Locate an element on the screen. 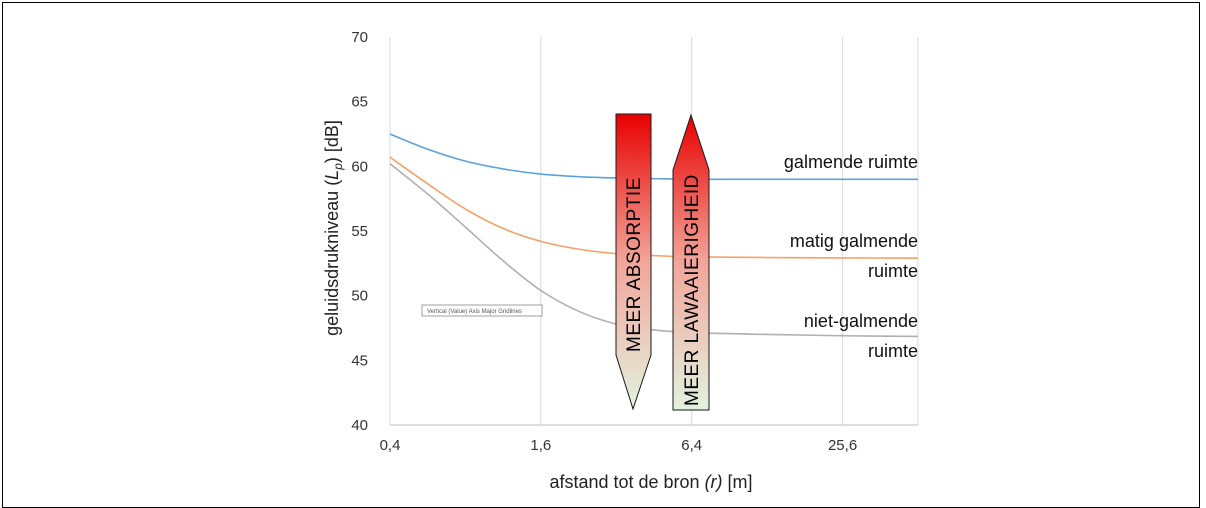 The image size is (1206, 508). y-tick-label: 55 is located at coordinates (359, 231).